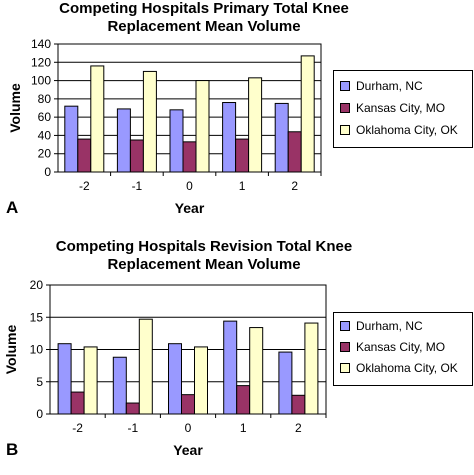 The height and width of the screenshot is (475, 474). I want to click on chart-title-line-1: Competing Hospitals Revision Total Knee, so click(204, 246).